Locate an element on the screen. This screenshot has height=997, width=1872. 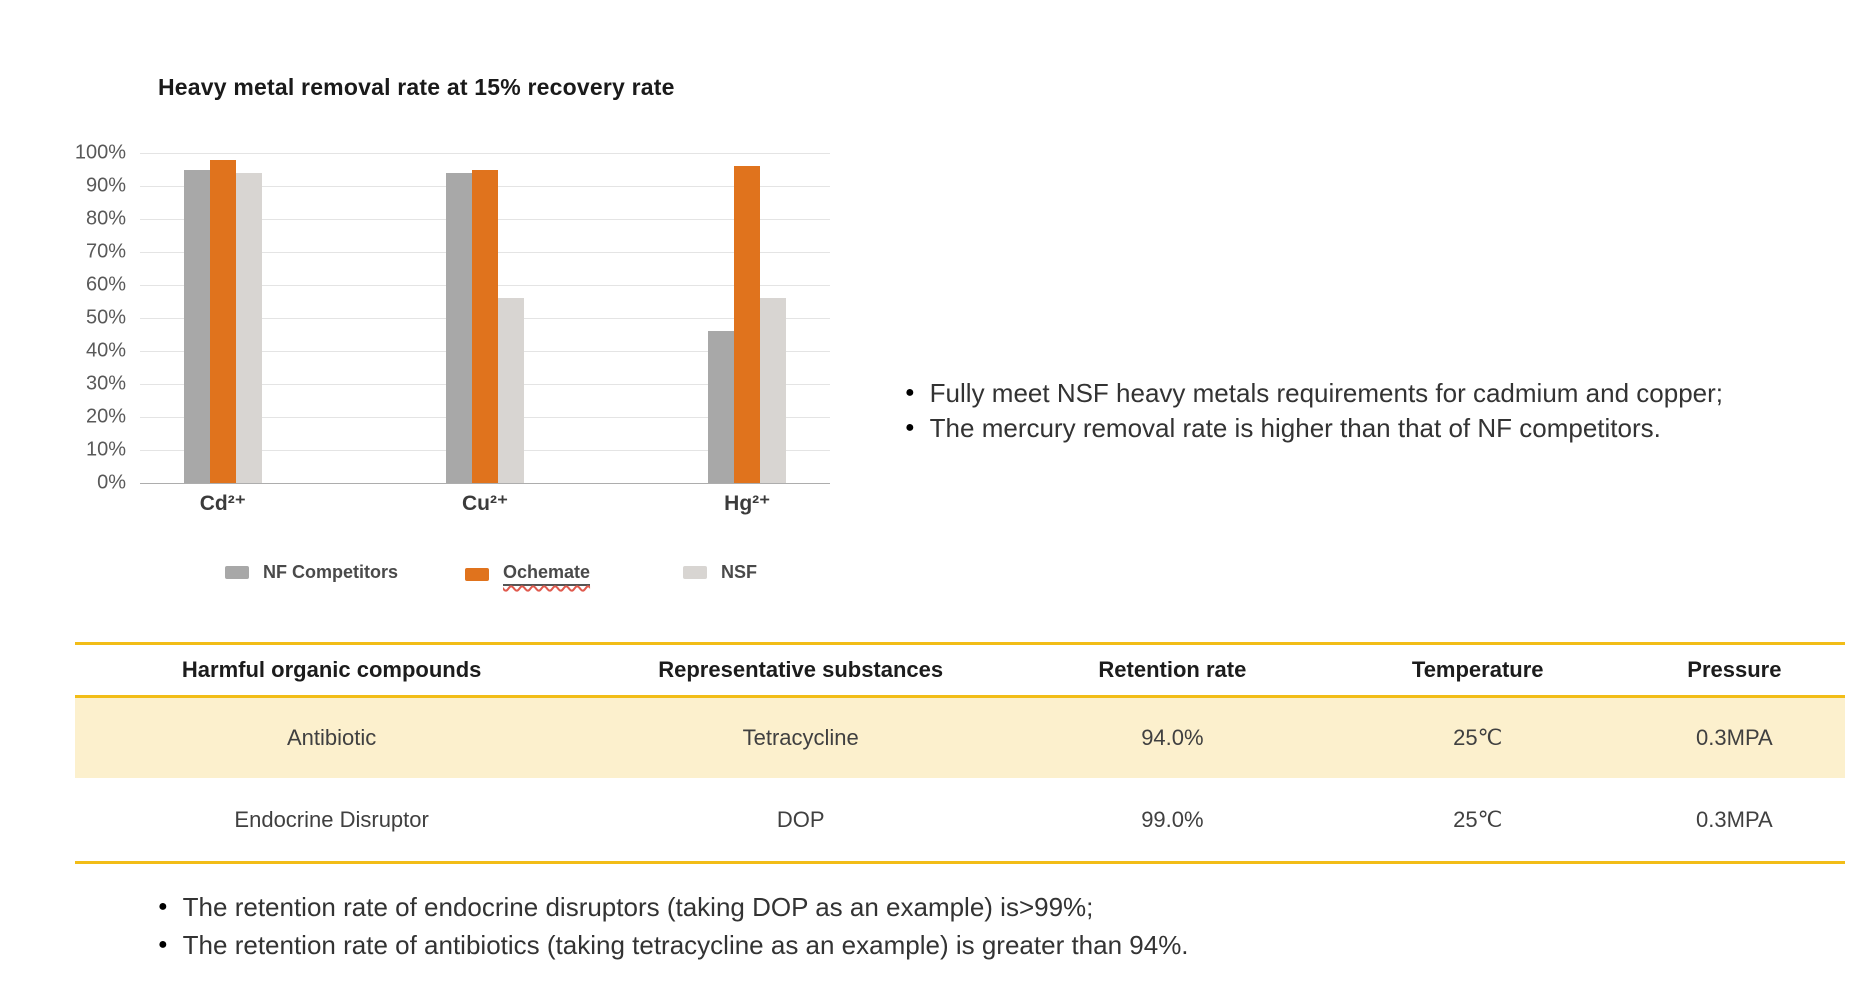
legend-item: NSF is located at coordinates (720, 572).